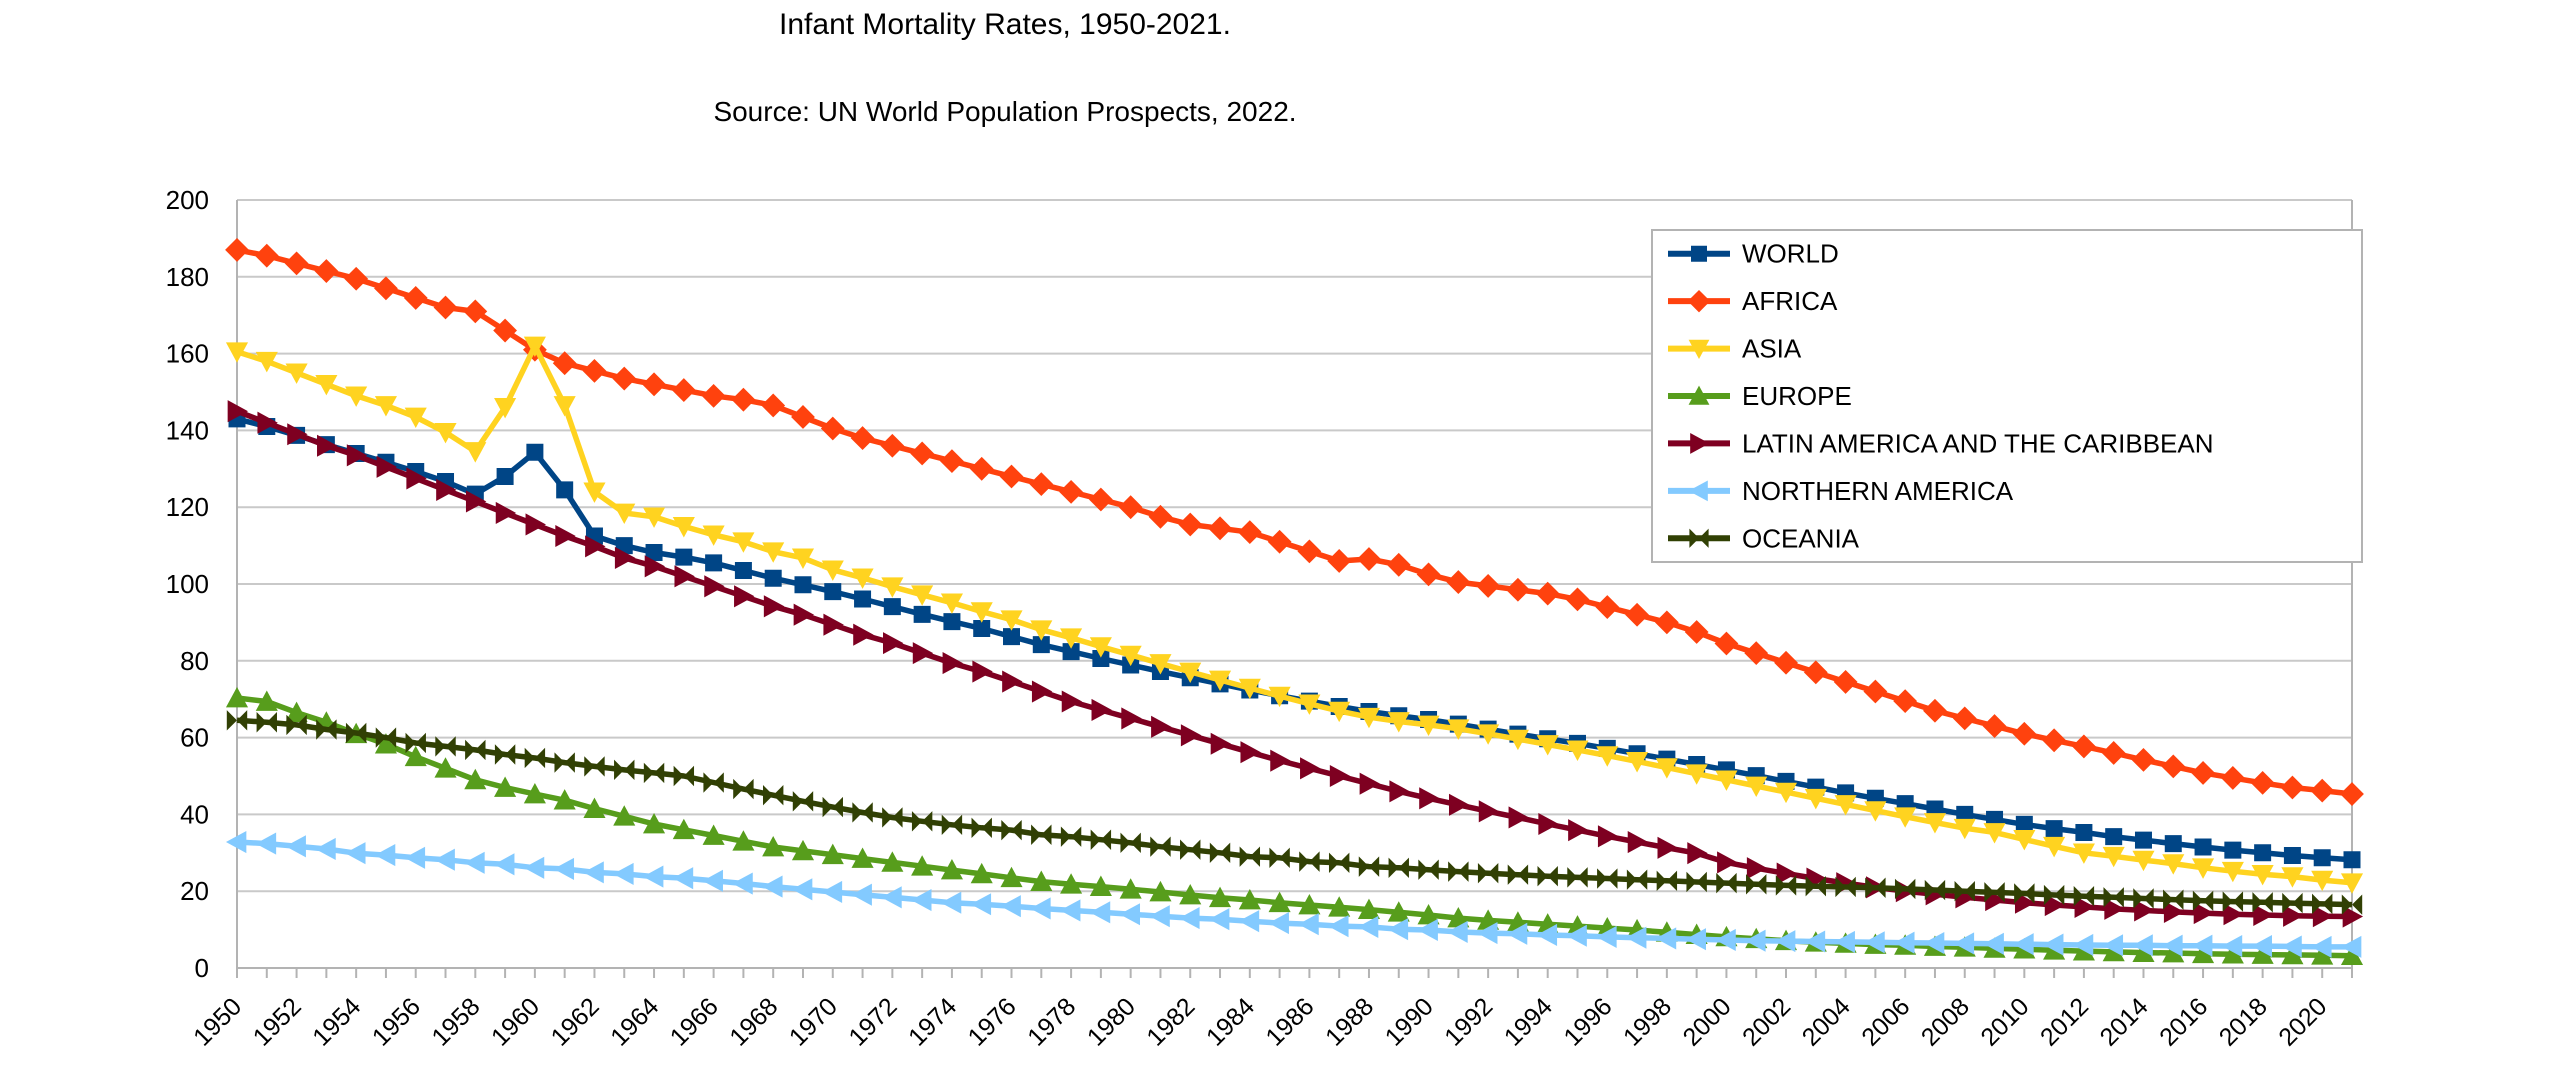 This screenshot has height=1067, width=2560. I want to click on x-tick-label: 1970, so click(813, 1021).